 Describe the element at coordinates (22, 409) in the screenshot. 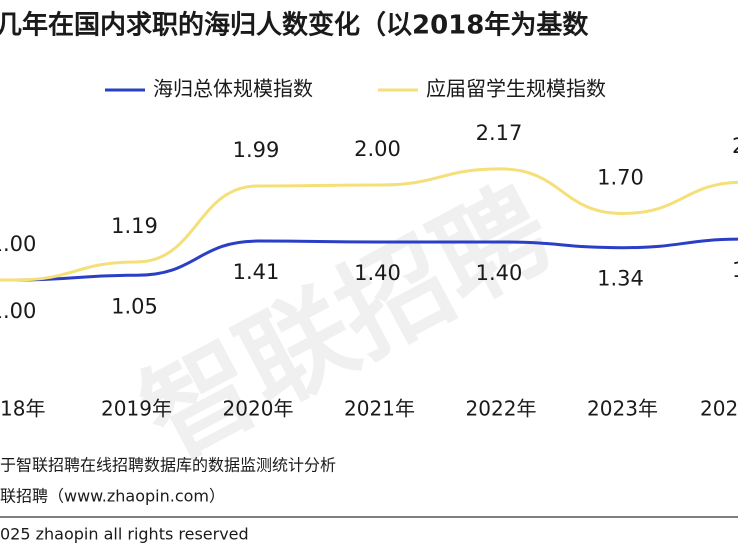

I see `x-tick-label: 18年` at that location.